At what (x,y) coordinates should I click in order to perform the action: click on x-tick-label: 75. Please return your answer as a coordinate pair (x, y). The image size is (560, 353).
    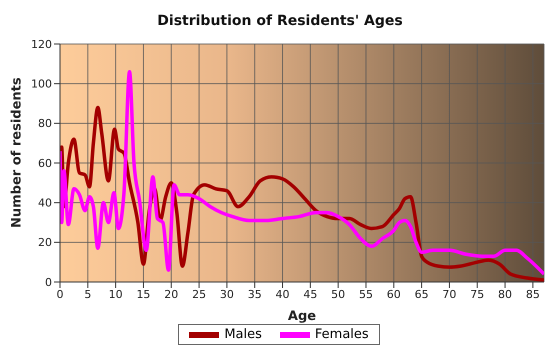
    Looking at the image, I should click on (477, 294).